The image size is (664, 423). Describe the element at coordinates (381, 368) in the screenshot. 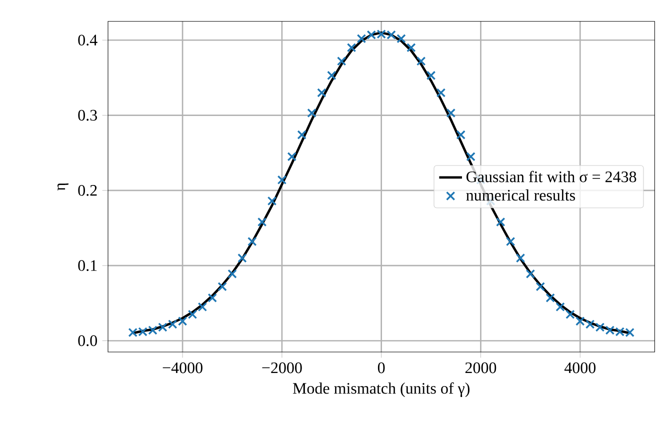

I see `x-tick-label: 0` at that location.